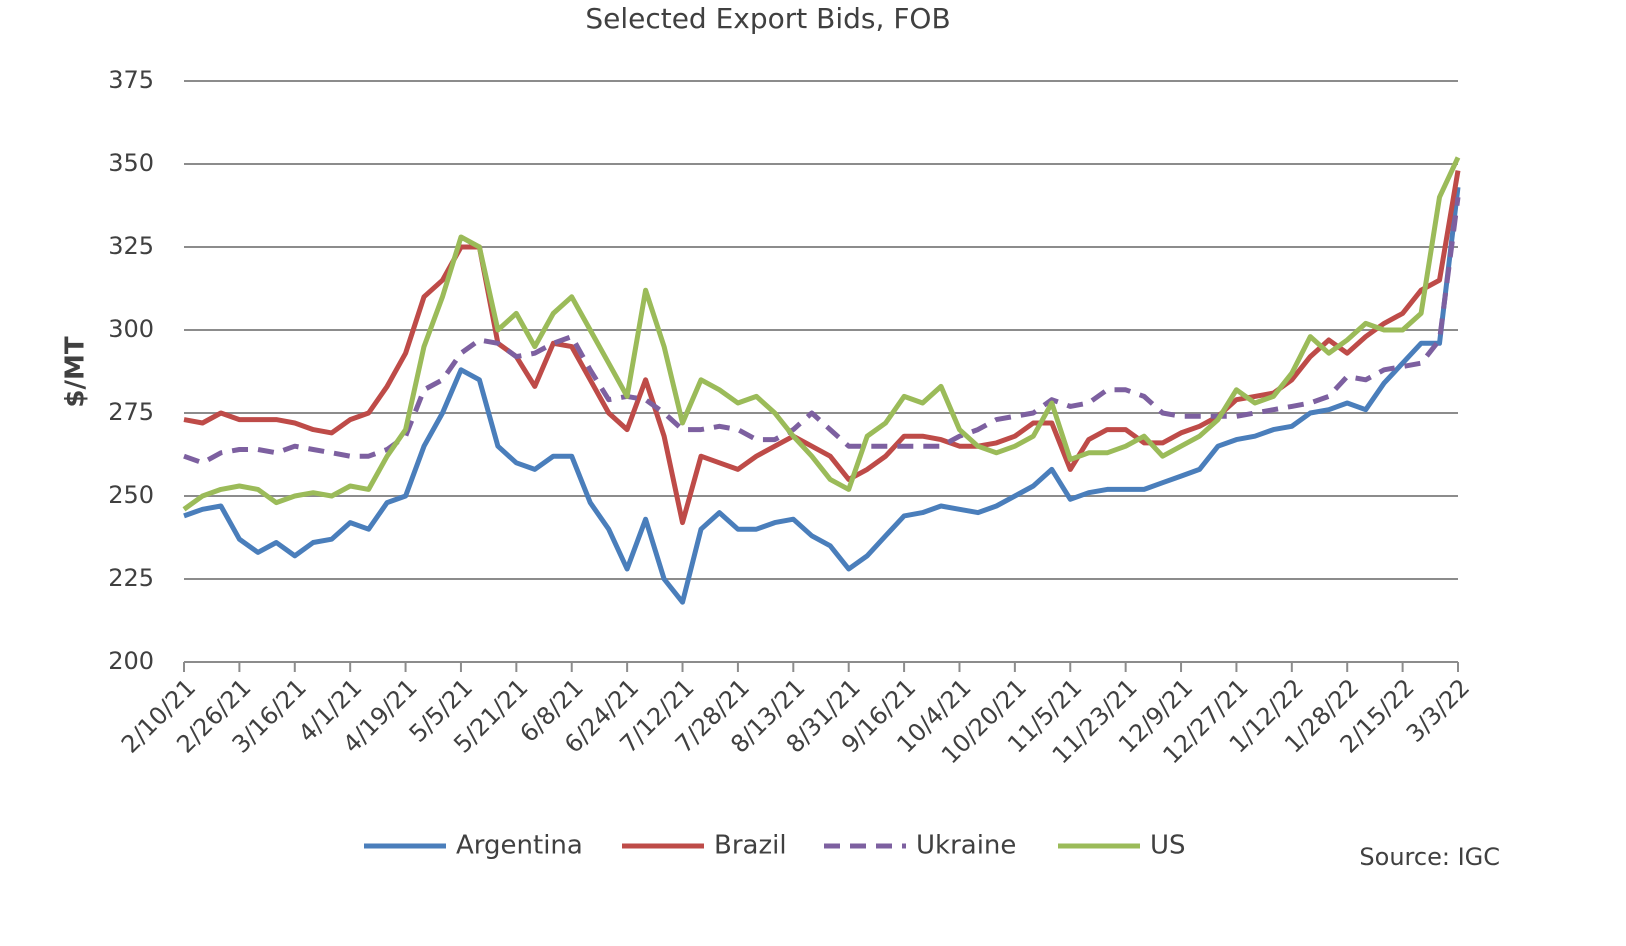 The height and width of the screenshot is (946, 1626). Describe the element at coordinates (131, 329) in the screenshot. I see `y-tick-label: 300` at that location.